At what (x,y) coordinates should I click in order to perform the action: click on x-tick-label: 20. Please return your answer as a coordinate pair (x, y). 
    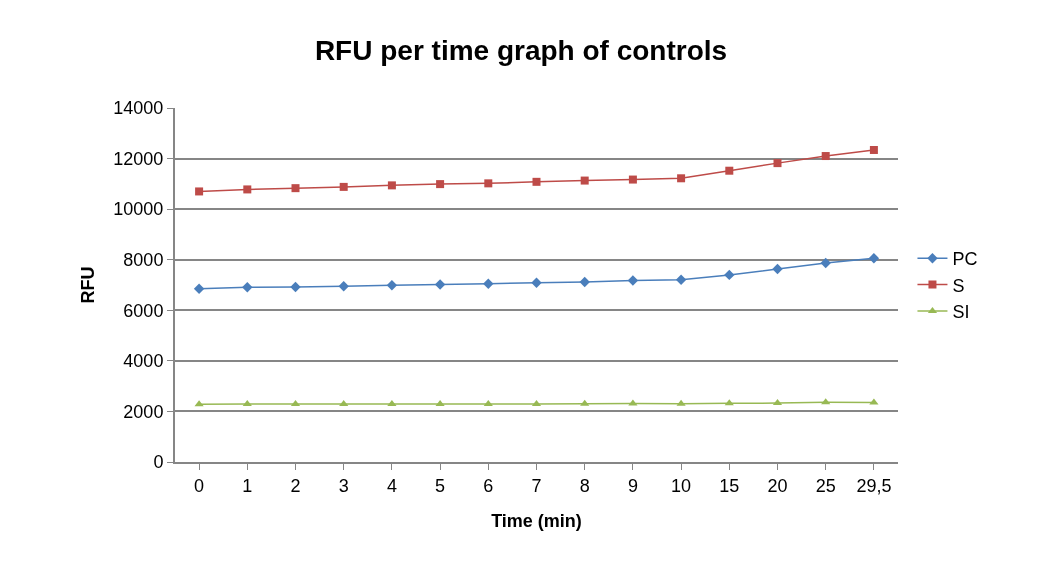
    Looking at the image, I should click on (777, 485).